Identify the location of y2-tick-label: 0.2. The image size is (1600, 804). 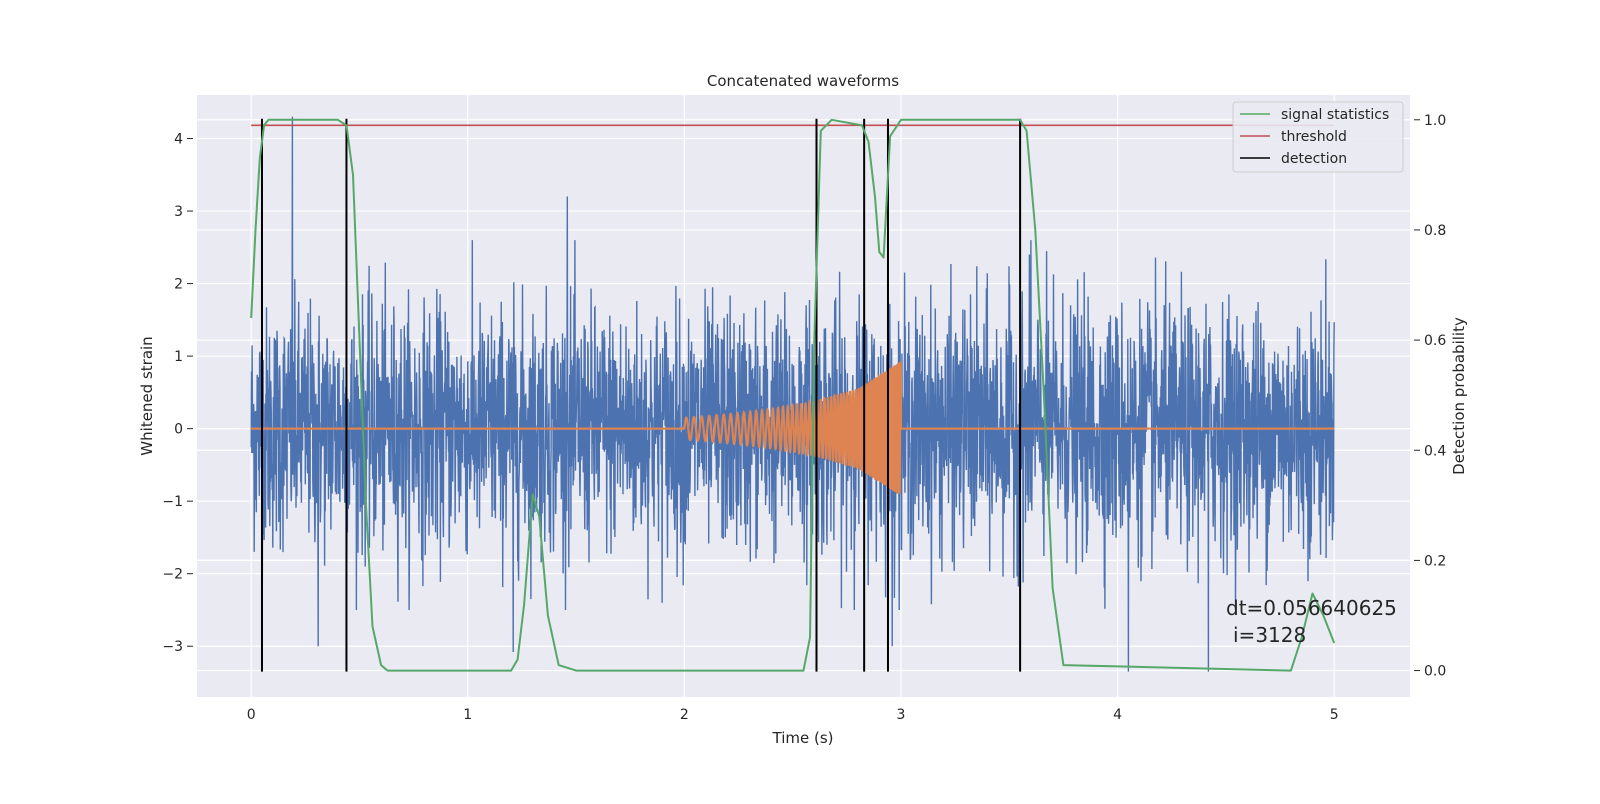
(1435, 561).